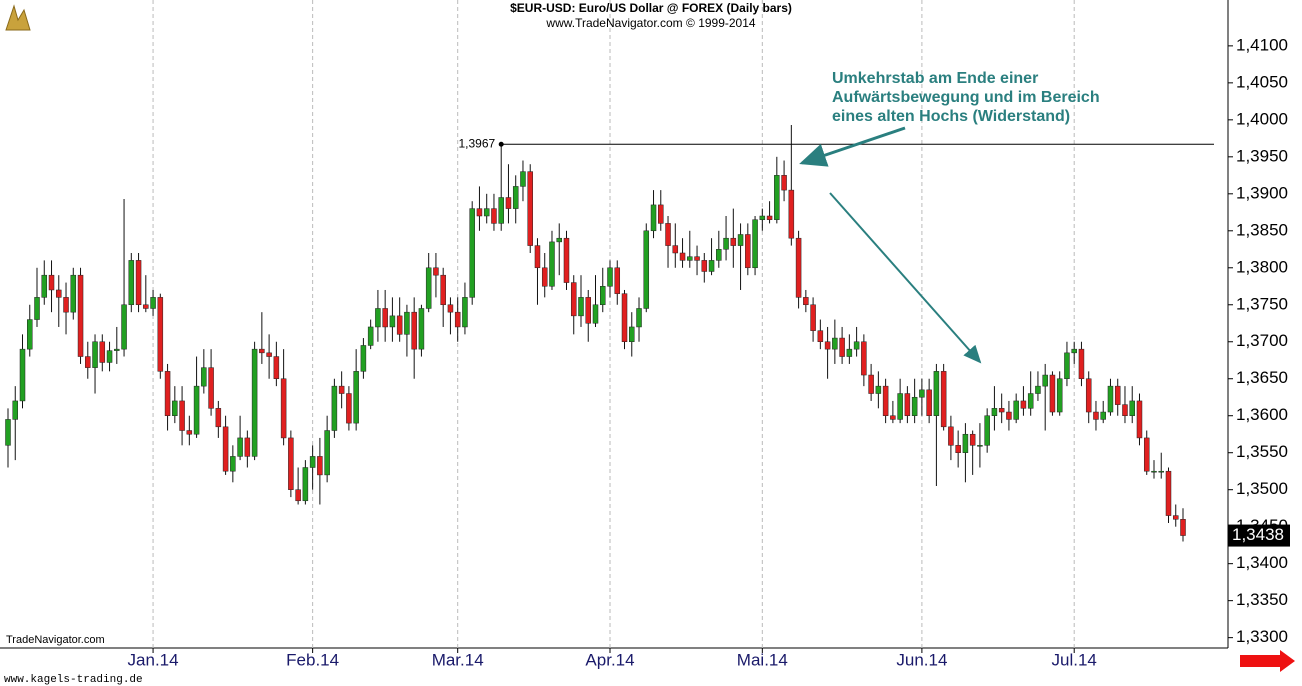  I want to click on next-arrow, so click(1267, 661).